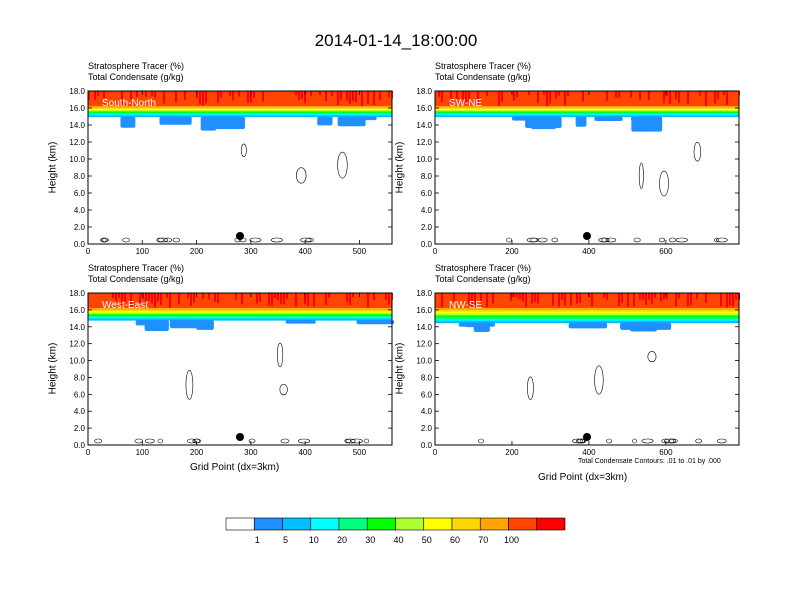 This screenshot has width=792, height=612. Describe the element at coordinates (587, 167) in the screenshot. I see `plot-frame` at that location.